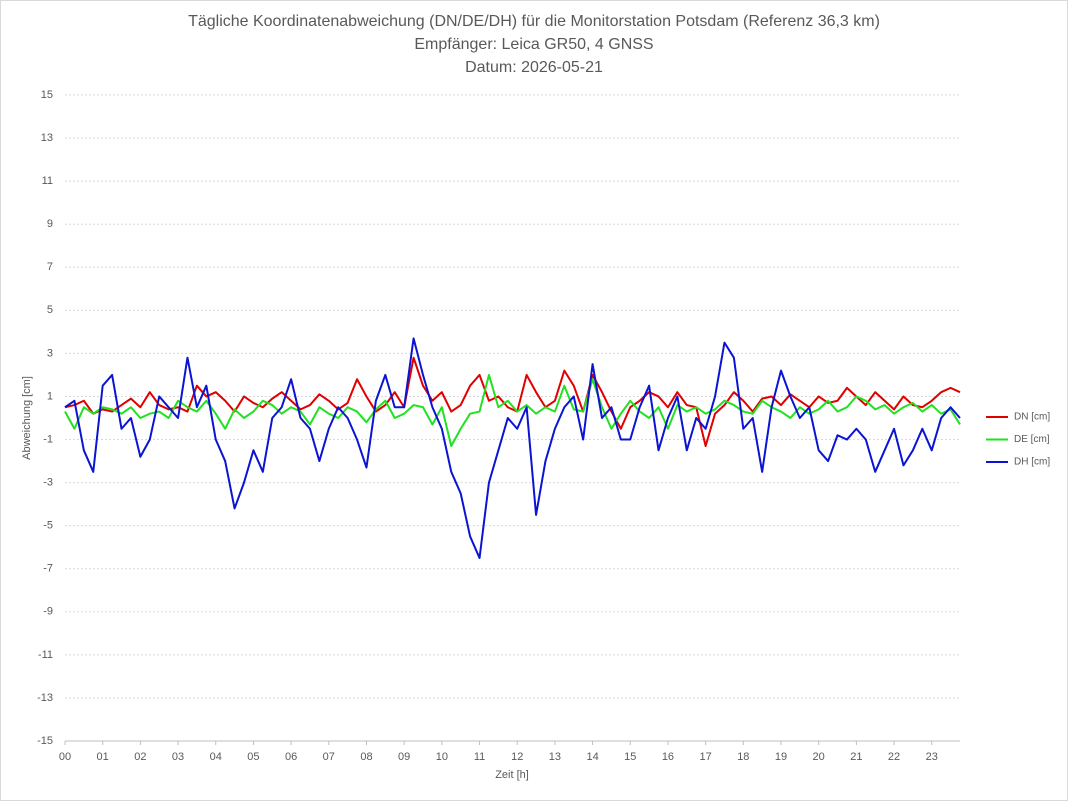 The width and height of the screenshot is (1068, 801). I want to click on chart-subtitle: Datum: 2026-05-21, so click(534, 67).